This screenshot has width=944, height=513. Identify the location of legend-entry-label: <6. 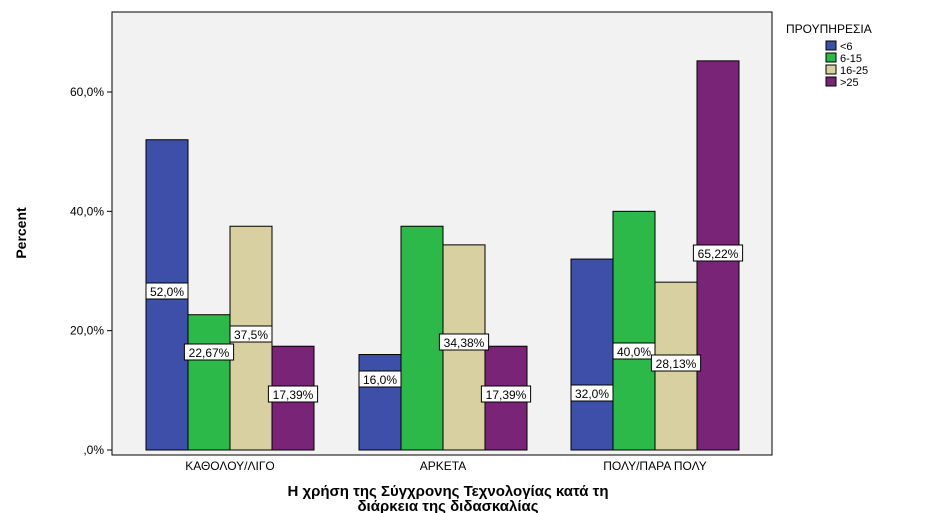
(846, 47).